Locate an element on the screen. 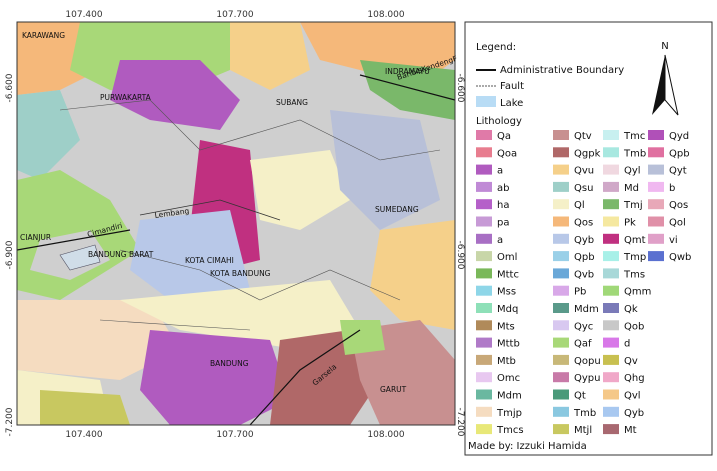 This screenshot has height=471, width=717. legend-label: Qmm is located at coordinates (637, 292).